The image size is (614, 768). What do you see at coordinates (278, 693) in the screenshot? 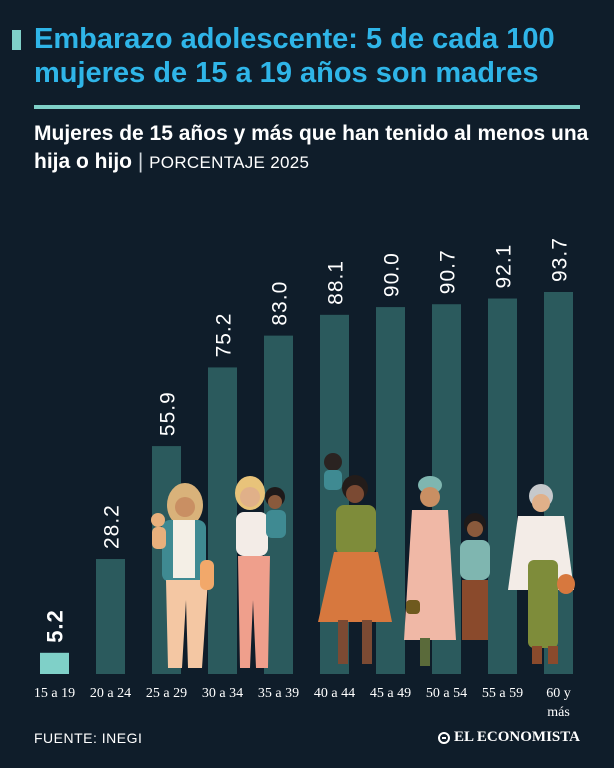
I see `category-label: 35 a 39` at bounding box center [278, 693].